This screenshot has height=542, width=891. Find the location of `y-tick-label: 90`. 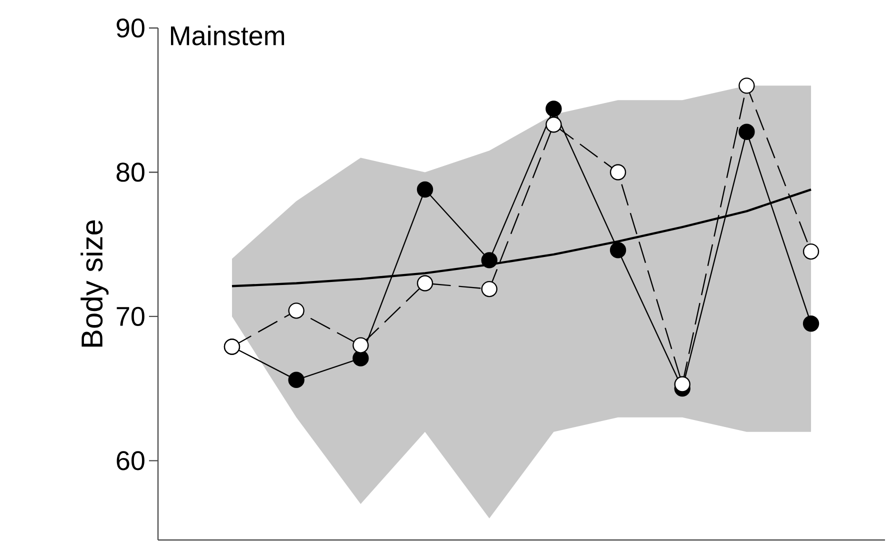

y-tick-label: 90 is located at coordinates (130, 28).